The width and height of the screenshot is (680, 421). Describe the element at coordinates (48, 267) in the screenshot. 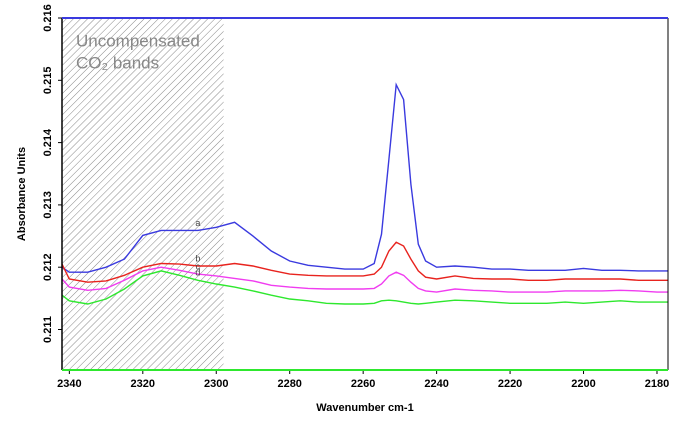

I see `y-tick-label: 0.212` at that location.